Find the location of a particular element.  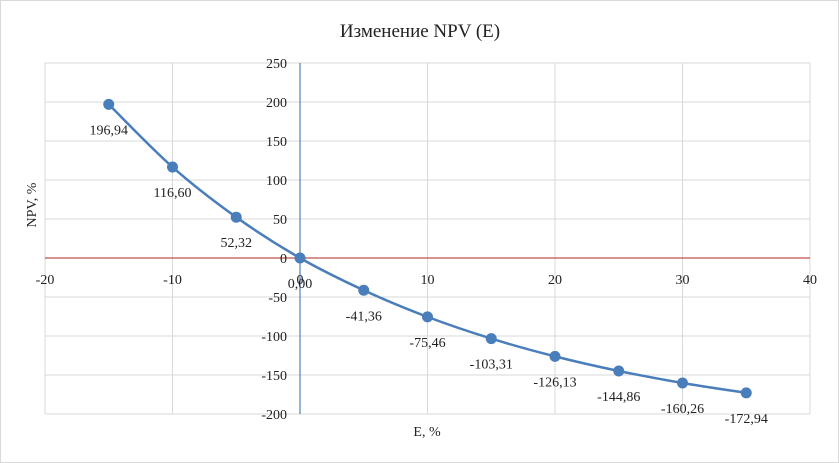

y-tick-label: 250 is located at coordinates (276, 64).